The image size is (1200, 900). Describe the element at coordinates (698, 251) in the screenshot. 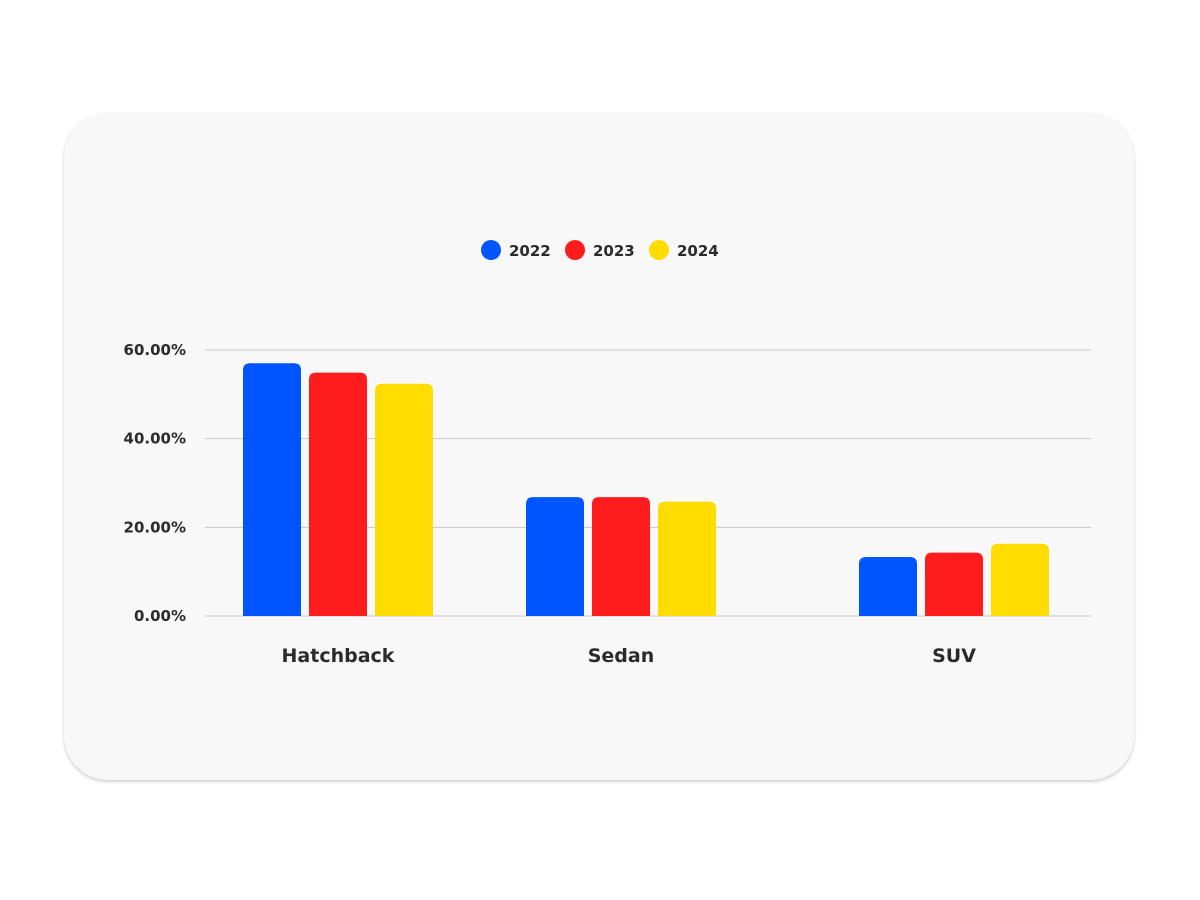

I see `legend-label: 2024` at that location.